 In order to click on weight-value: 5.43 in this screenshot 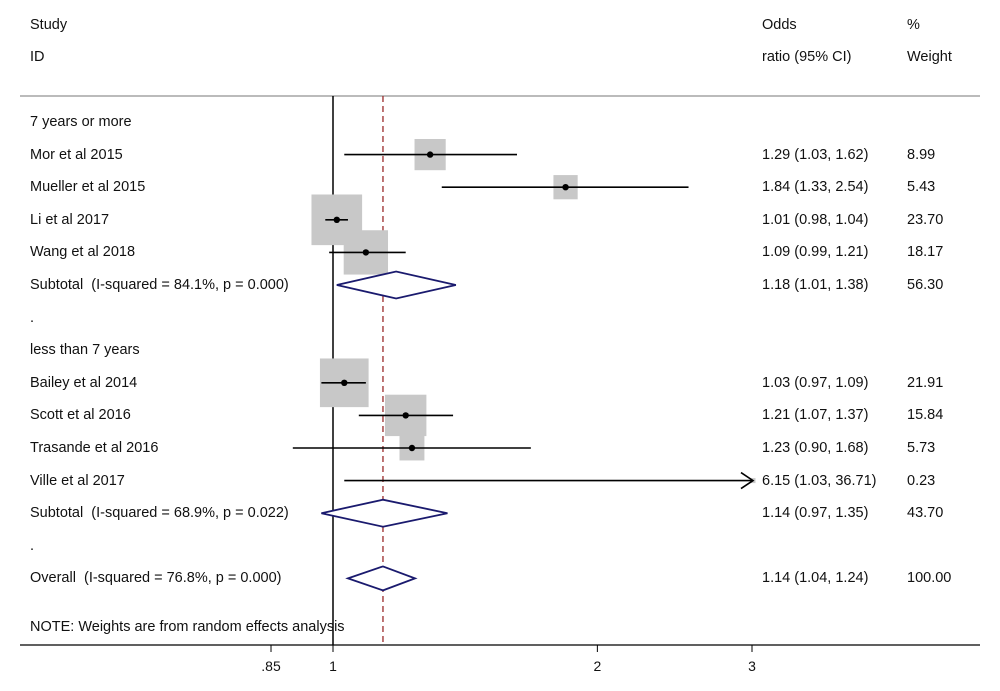, I will do `click(921, 187)`.